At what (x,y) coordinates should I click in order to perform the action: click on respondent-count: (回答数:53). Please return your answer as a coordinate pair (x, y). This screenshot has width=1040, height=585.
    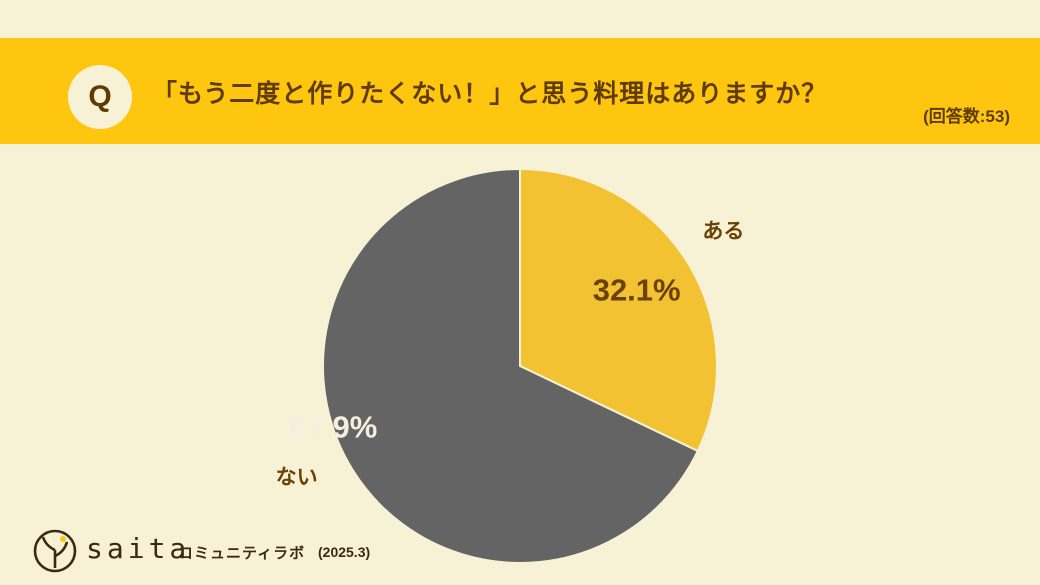
    Looking at the image, I should click on (966, 116).